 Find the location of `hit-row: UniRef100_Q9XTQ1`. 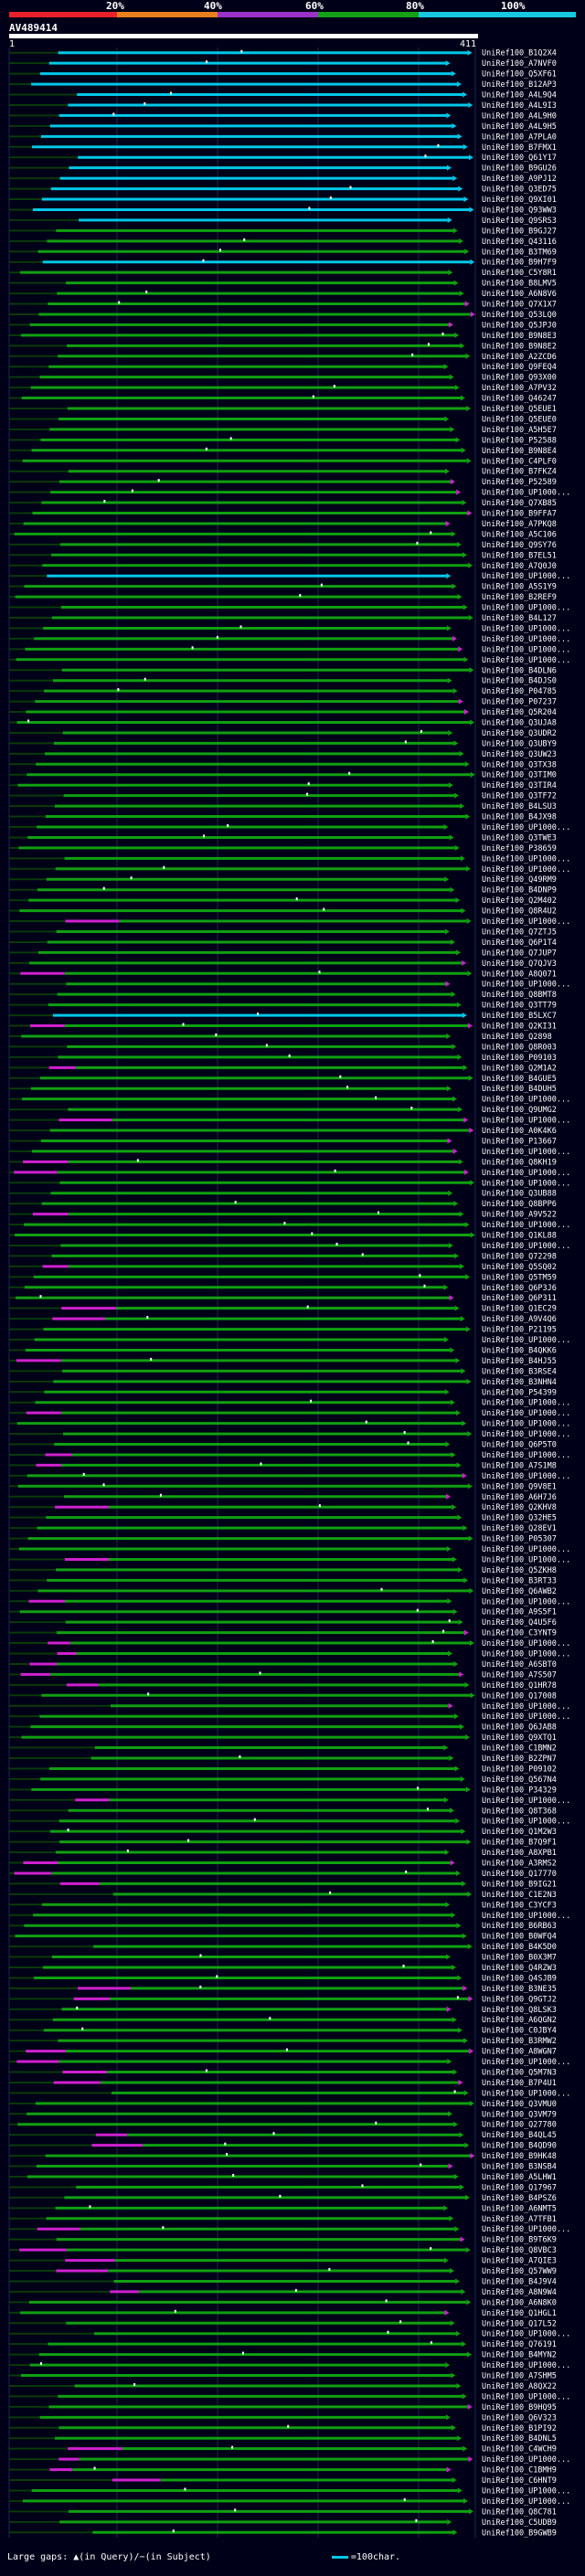

hit-row: UniRef100_Q9XTQ1 is located at coordinates (283, 1738).